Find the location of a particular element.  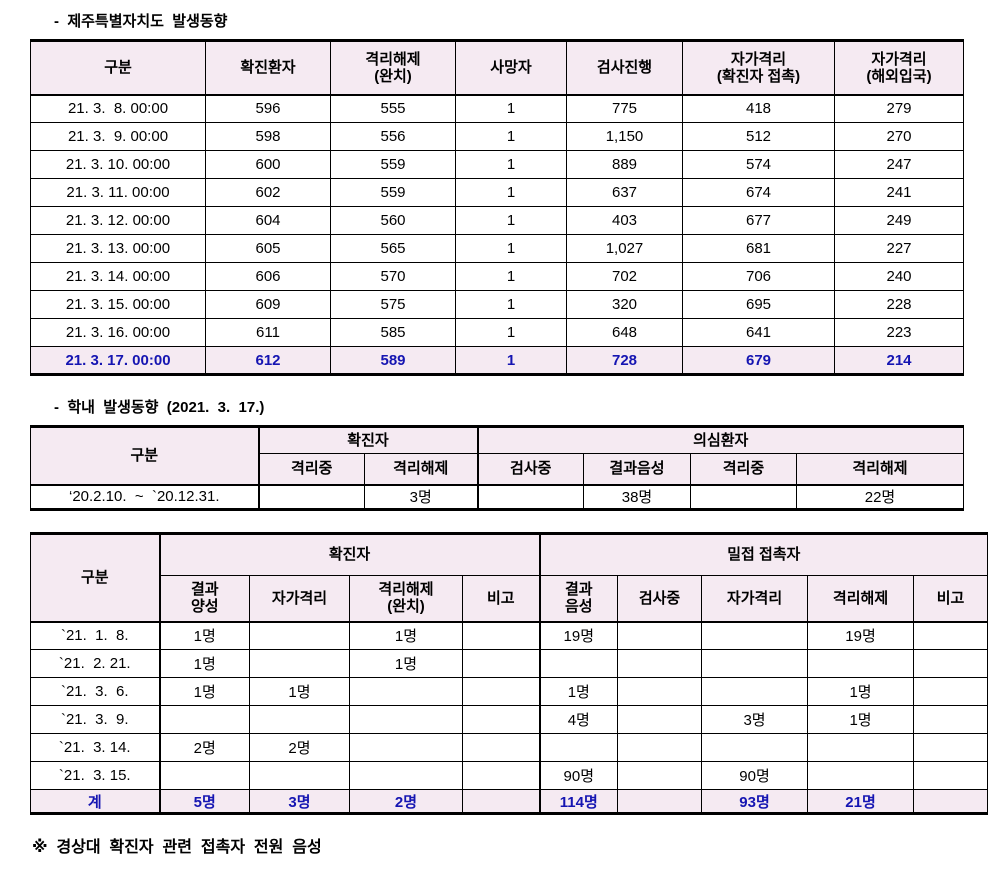

value-cell: 240 is located at coordinates (899, 276).